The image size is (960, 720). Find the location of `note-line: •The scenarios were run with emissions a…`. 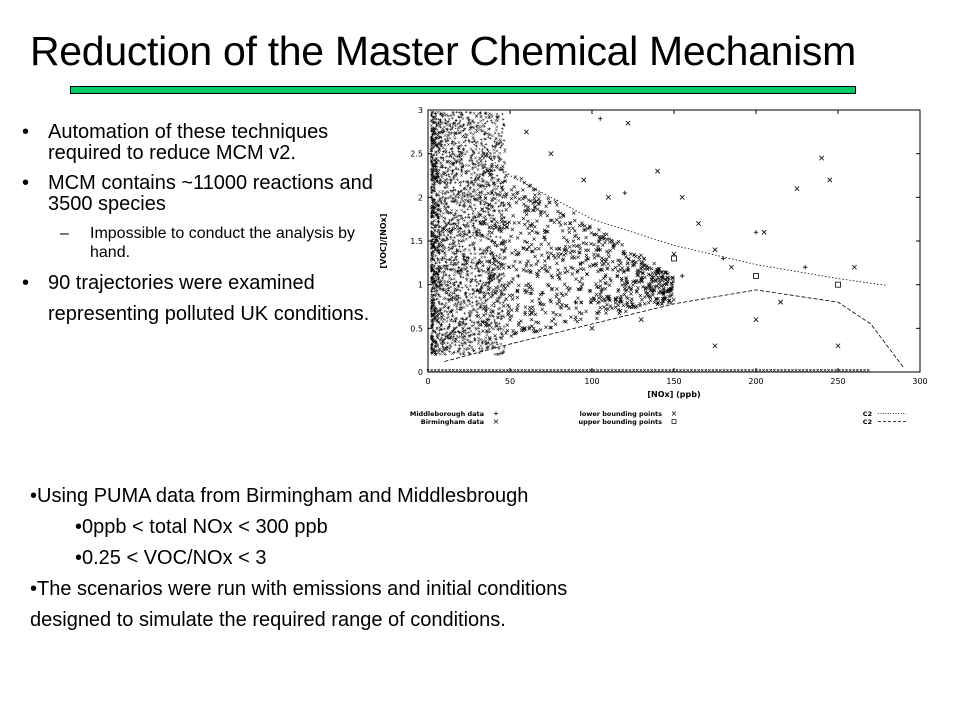

note-line: •The scenarios were run with emissions a… is located at coordinates (299, 589).